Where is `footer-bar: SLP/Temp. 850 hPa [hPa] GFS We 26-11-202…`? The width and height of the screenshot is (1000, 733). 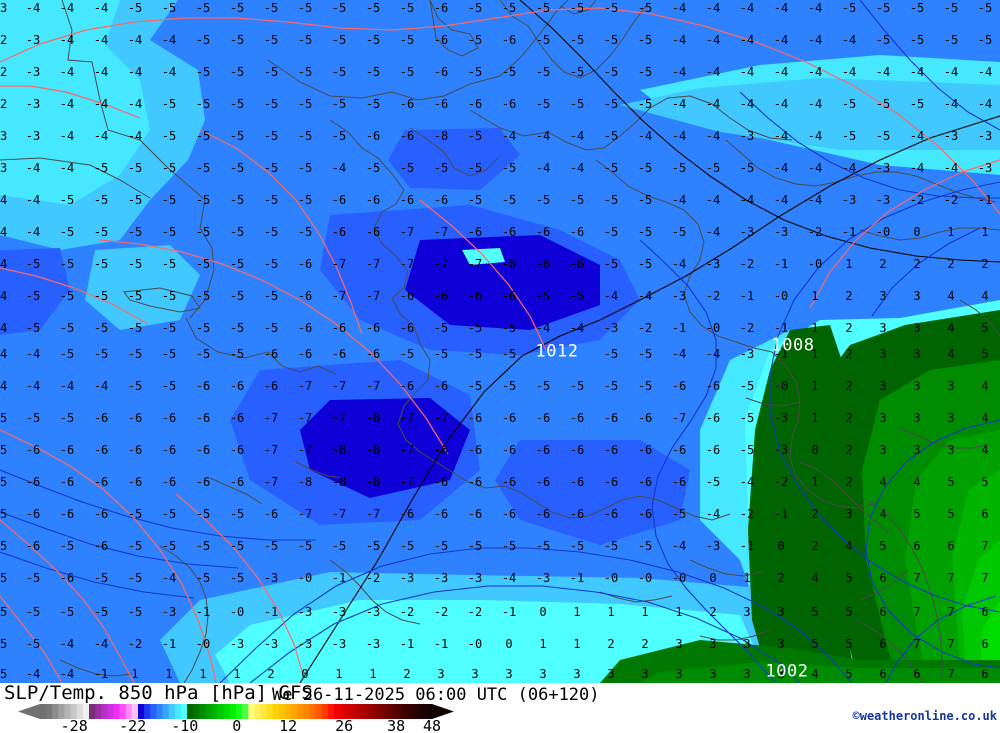
footer-bar: SLP/Temp. 850 hPa [hPa] GFS We 26-11-202… is located at coordinates (500, 707).